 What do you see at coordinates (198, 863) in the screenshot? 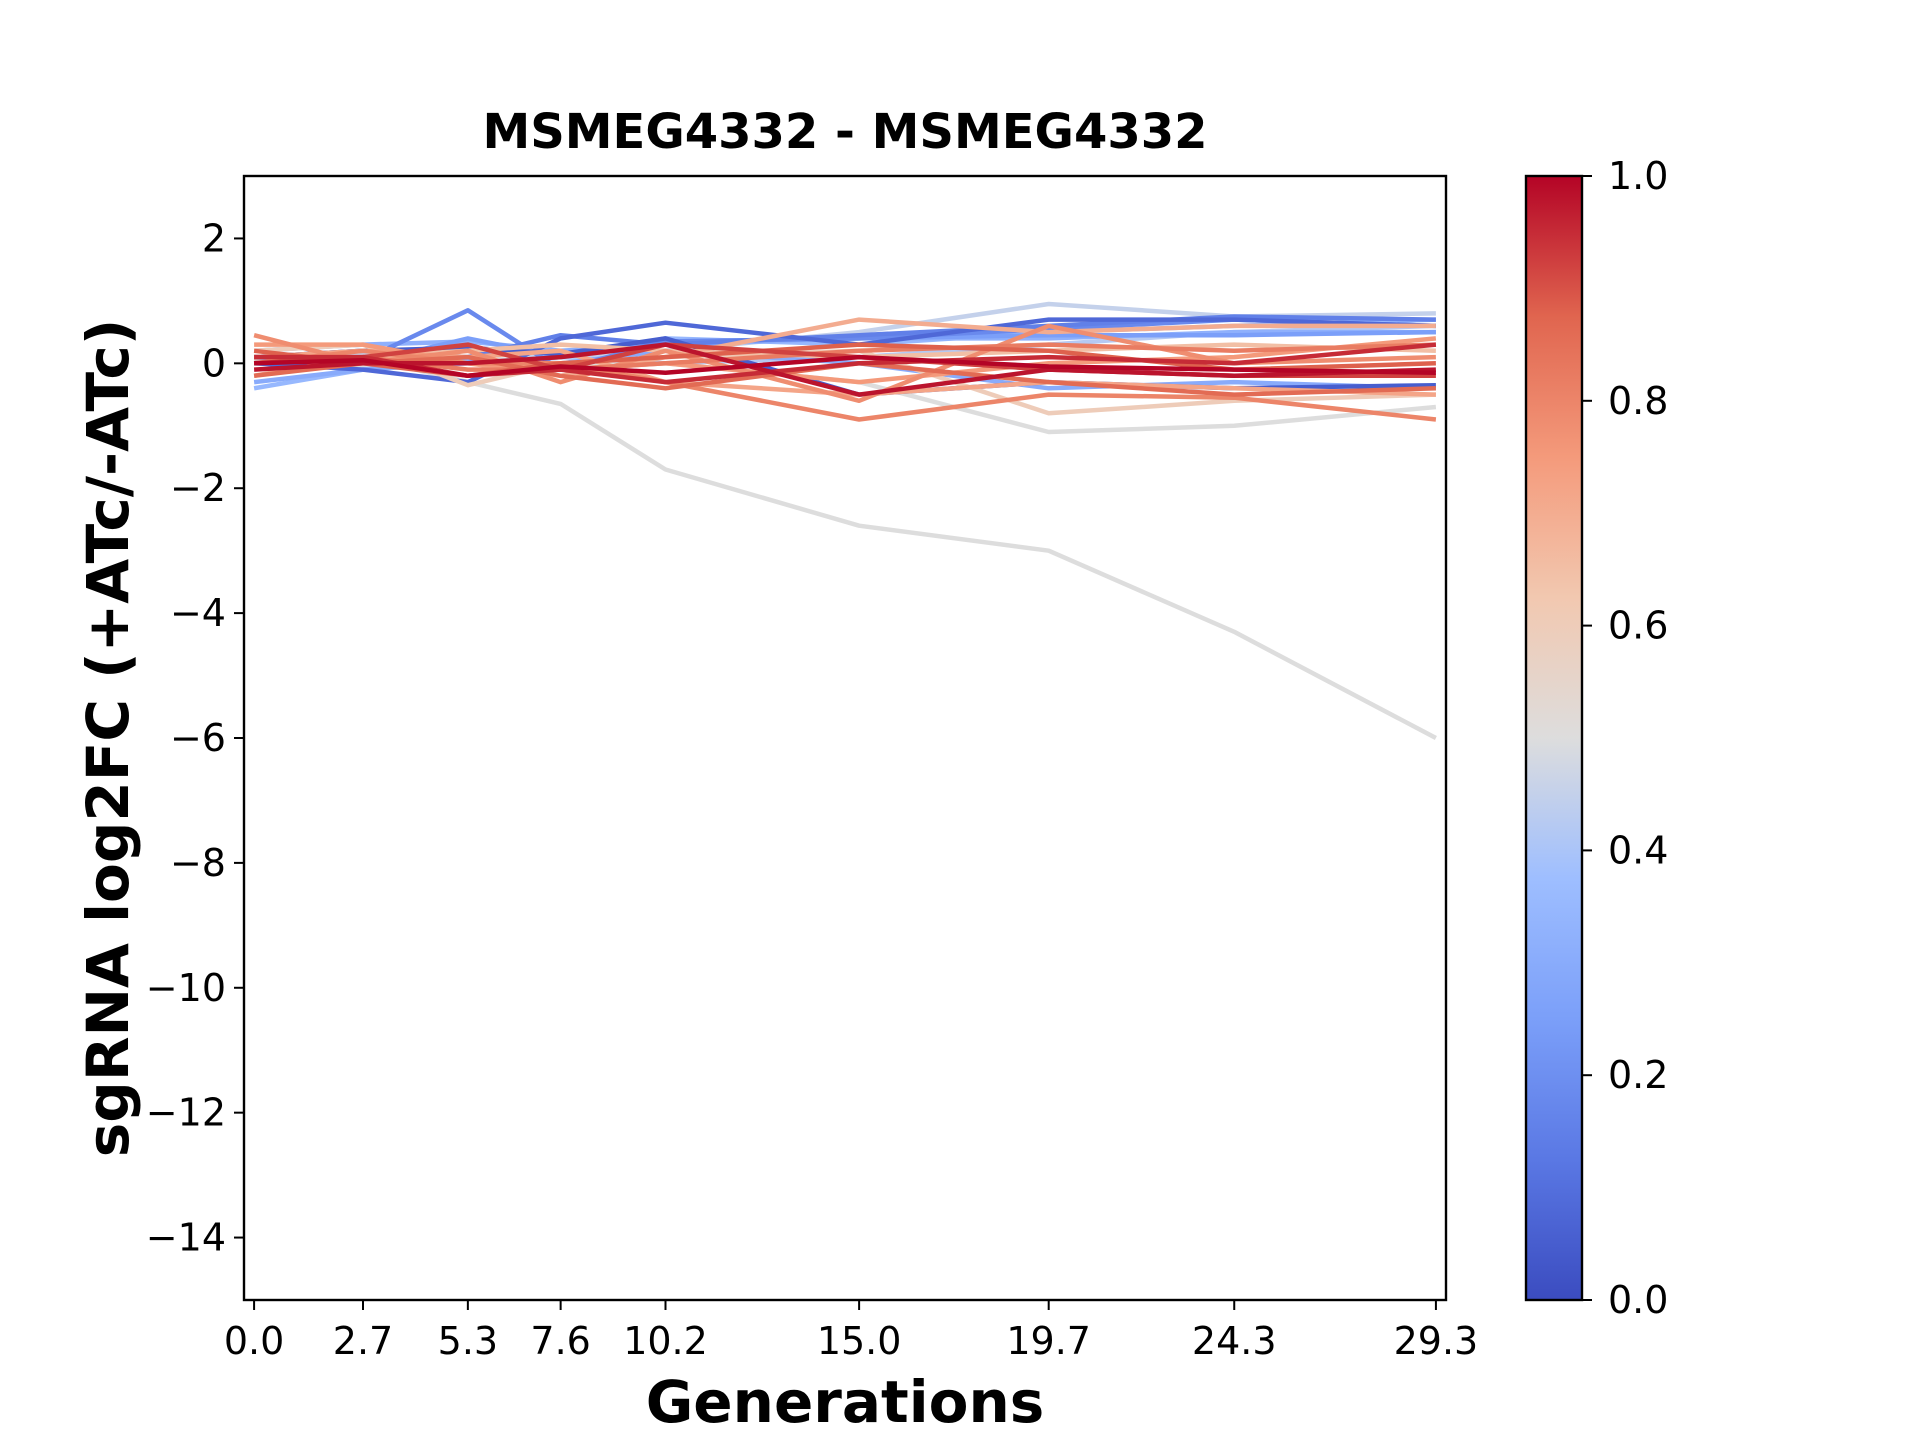
I see `y-tick-label: −8` at bounding box center [198, 863].